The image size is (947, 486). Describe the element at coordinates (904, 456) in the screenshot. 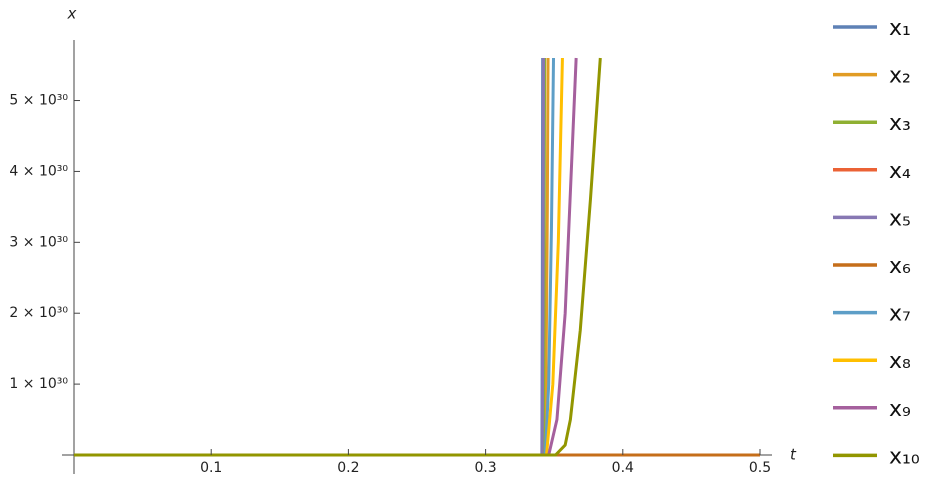

I see `legend-label: x₁₀` at that location.